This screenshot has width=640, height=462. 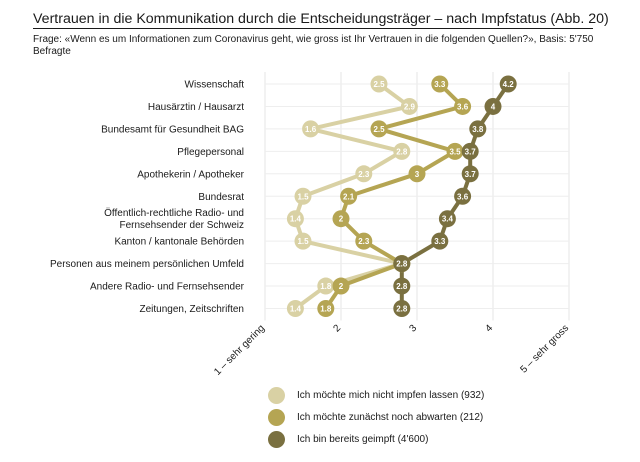 I want to click on data-label: 1.6, so click(x=311, y=129).